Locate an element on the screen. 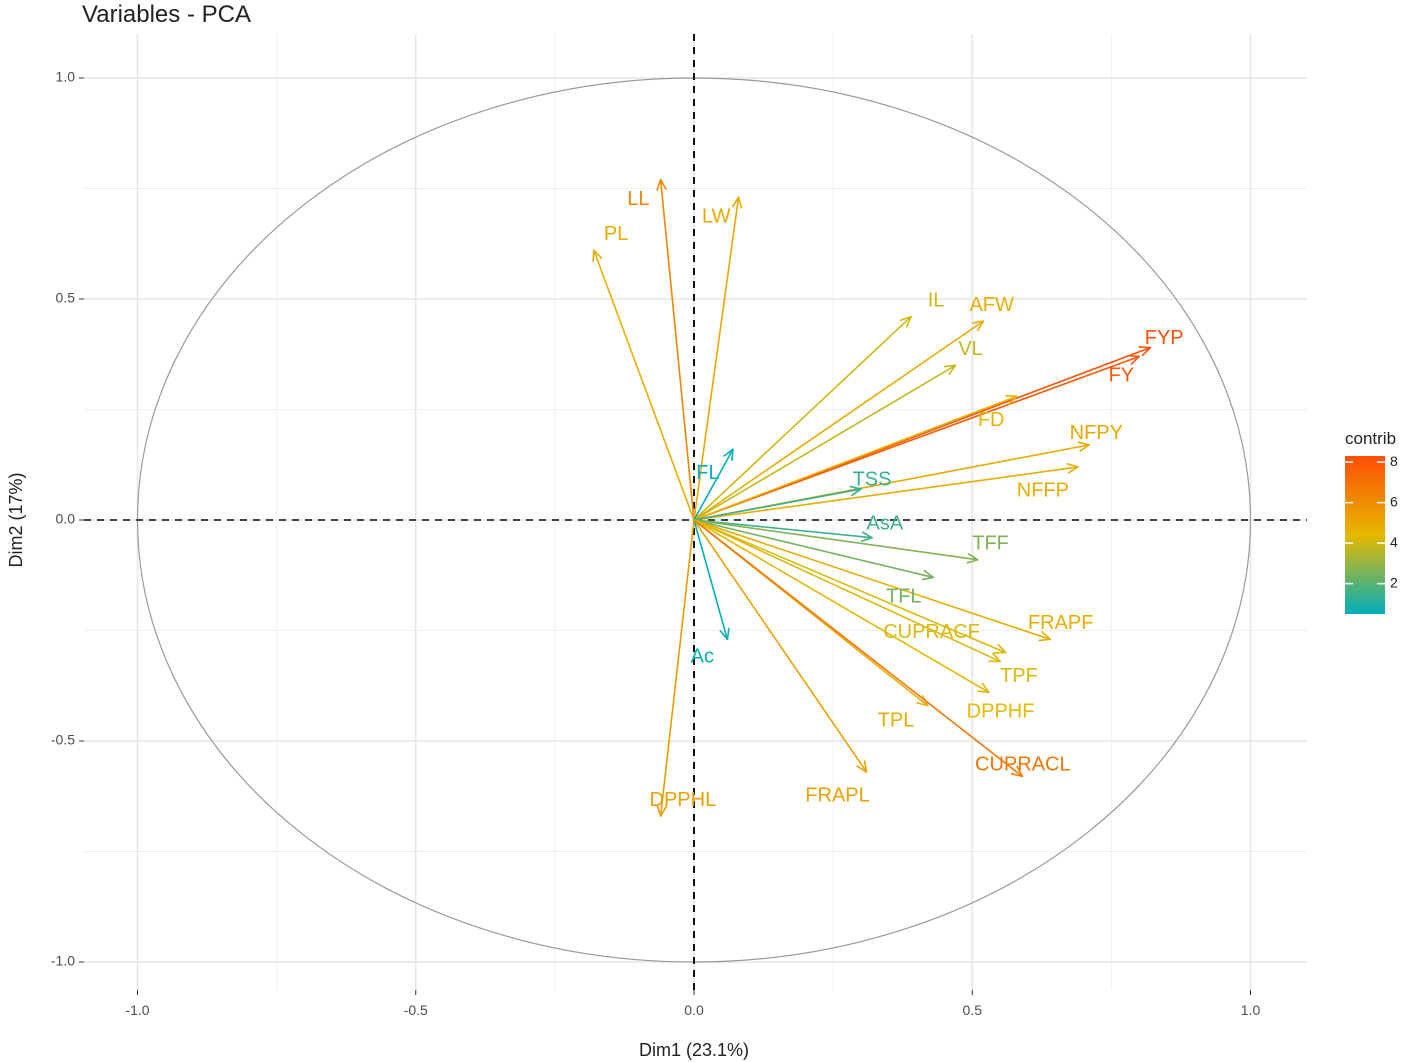  arrow-nffp is located at coordinates (886, 492).